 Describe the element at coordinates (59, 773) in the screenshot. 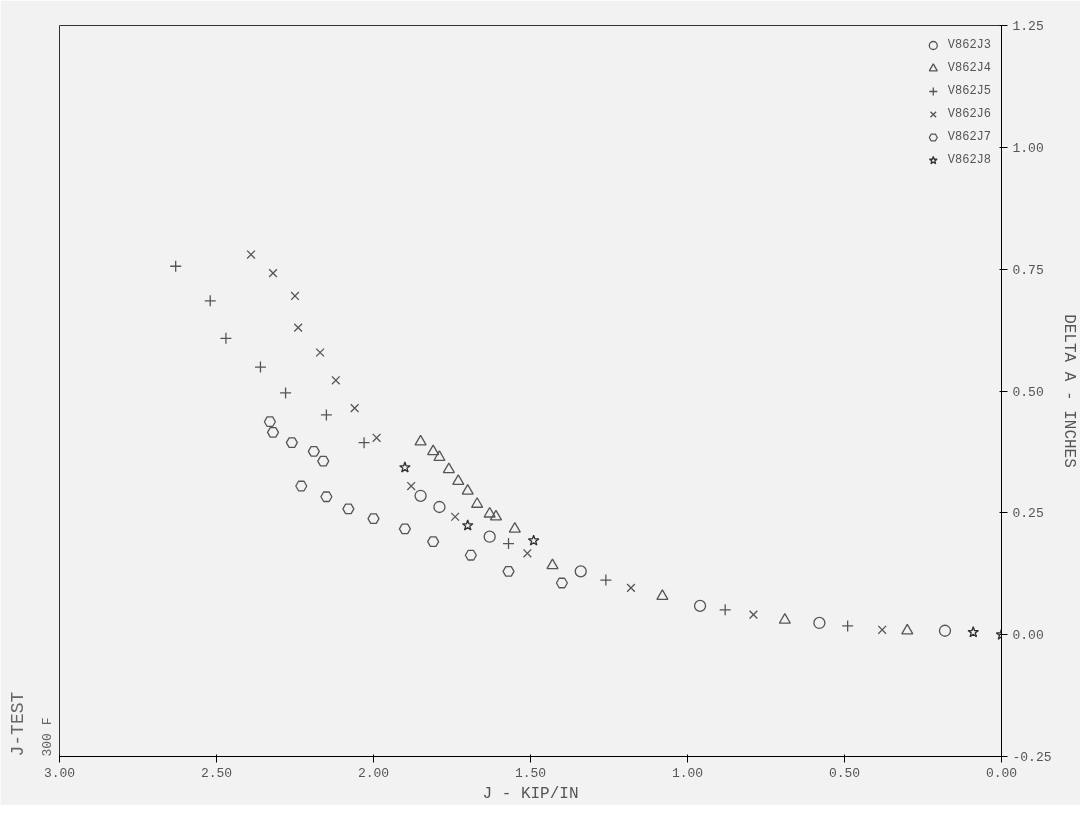

I see `x-tick-label: 3.00` at that location.